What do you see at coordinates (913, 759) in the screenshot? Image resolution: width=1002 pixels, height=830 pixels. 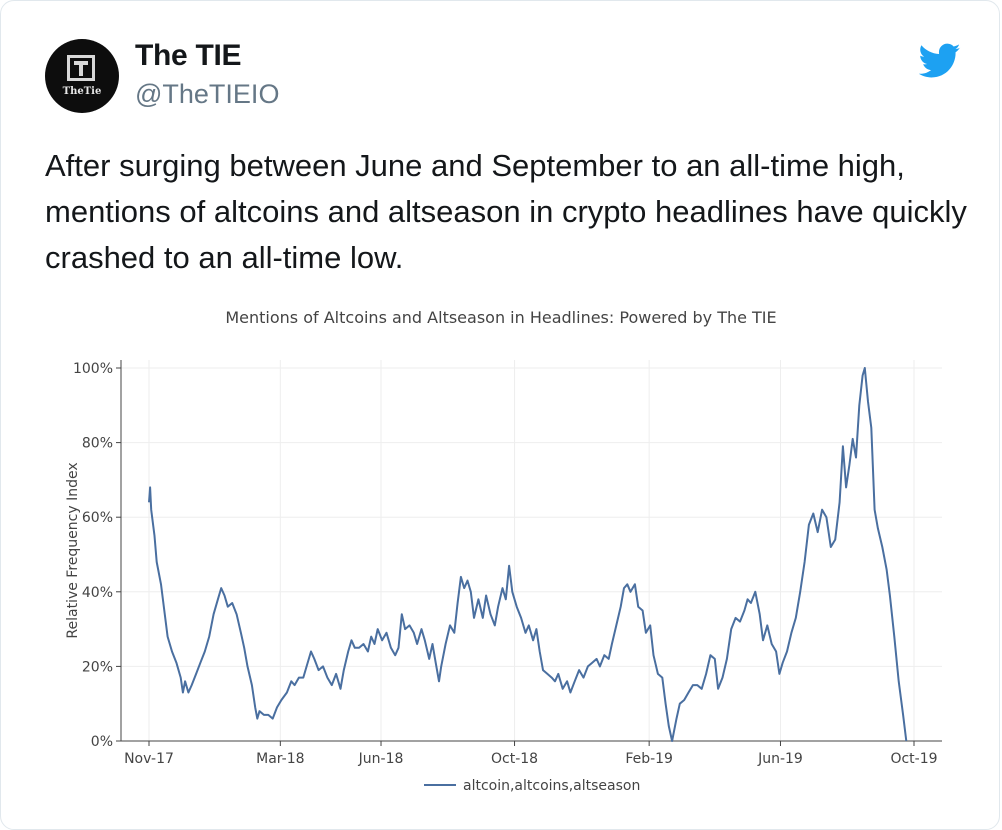 I see `x-tick-label: Oct-19` at bounding box center [913, 759].